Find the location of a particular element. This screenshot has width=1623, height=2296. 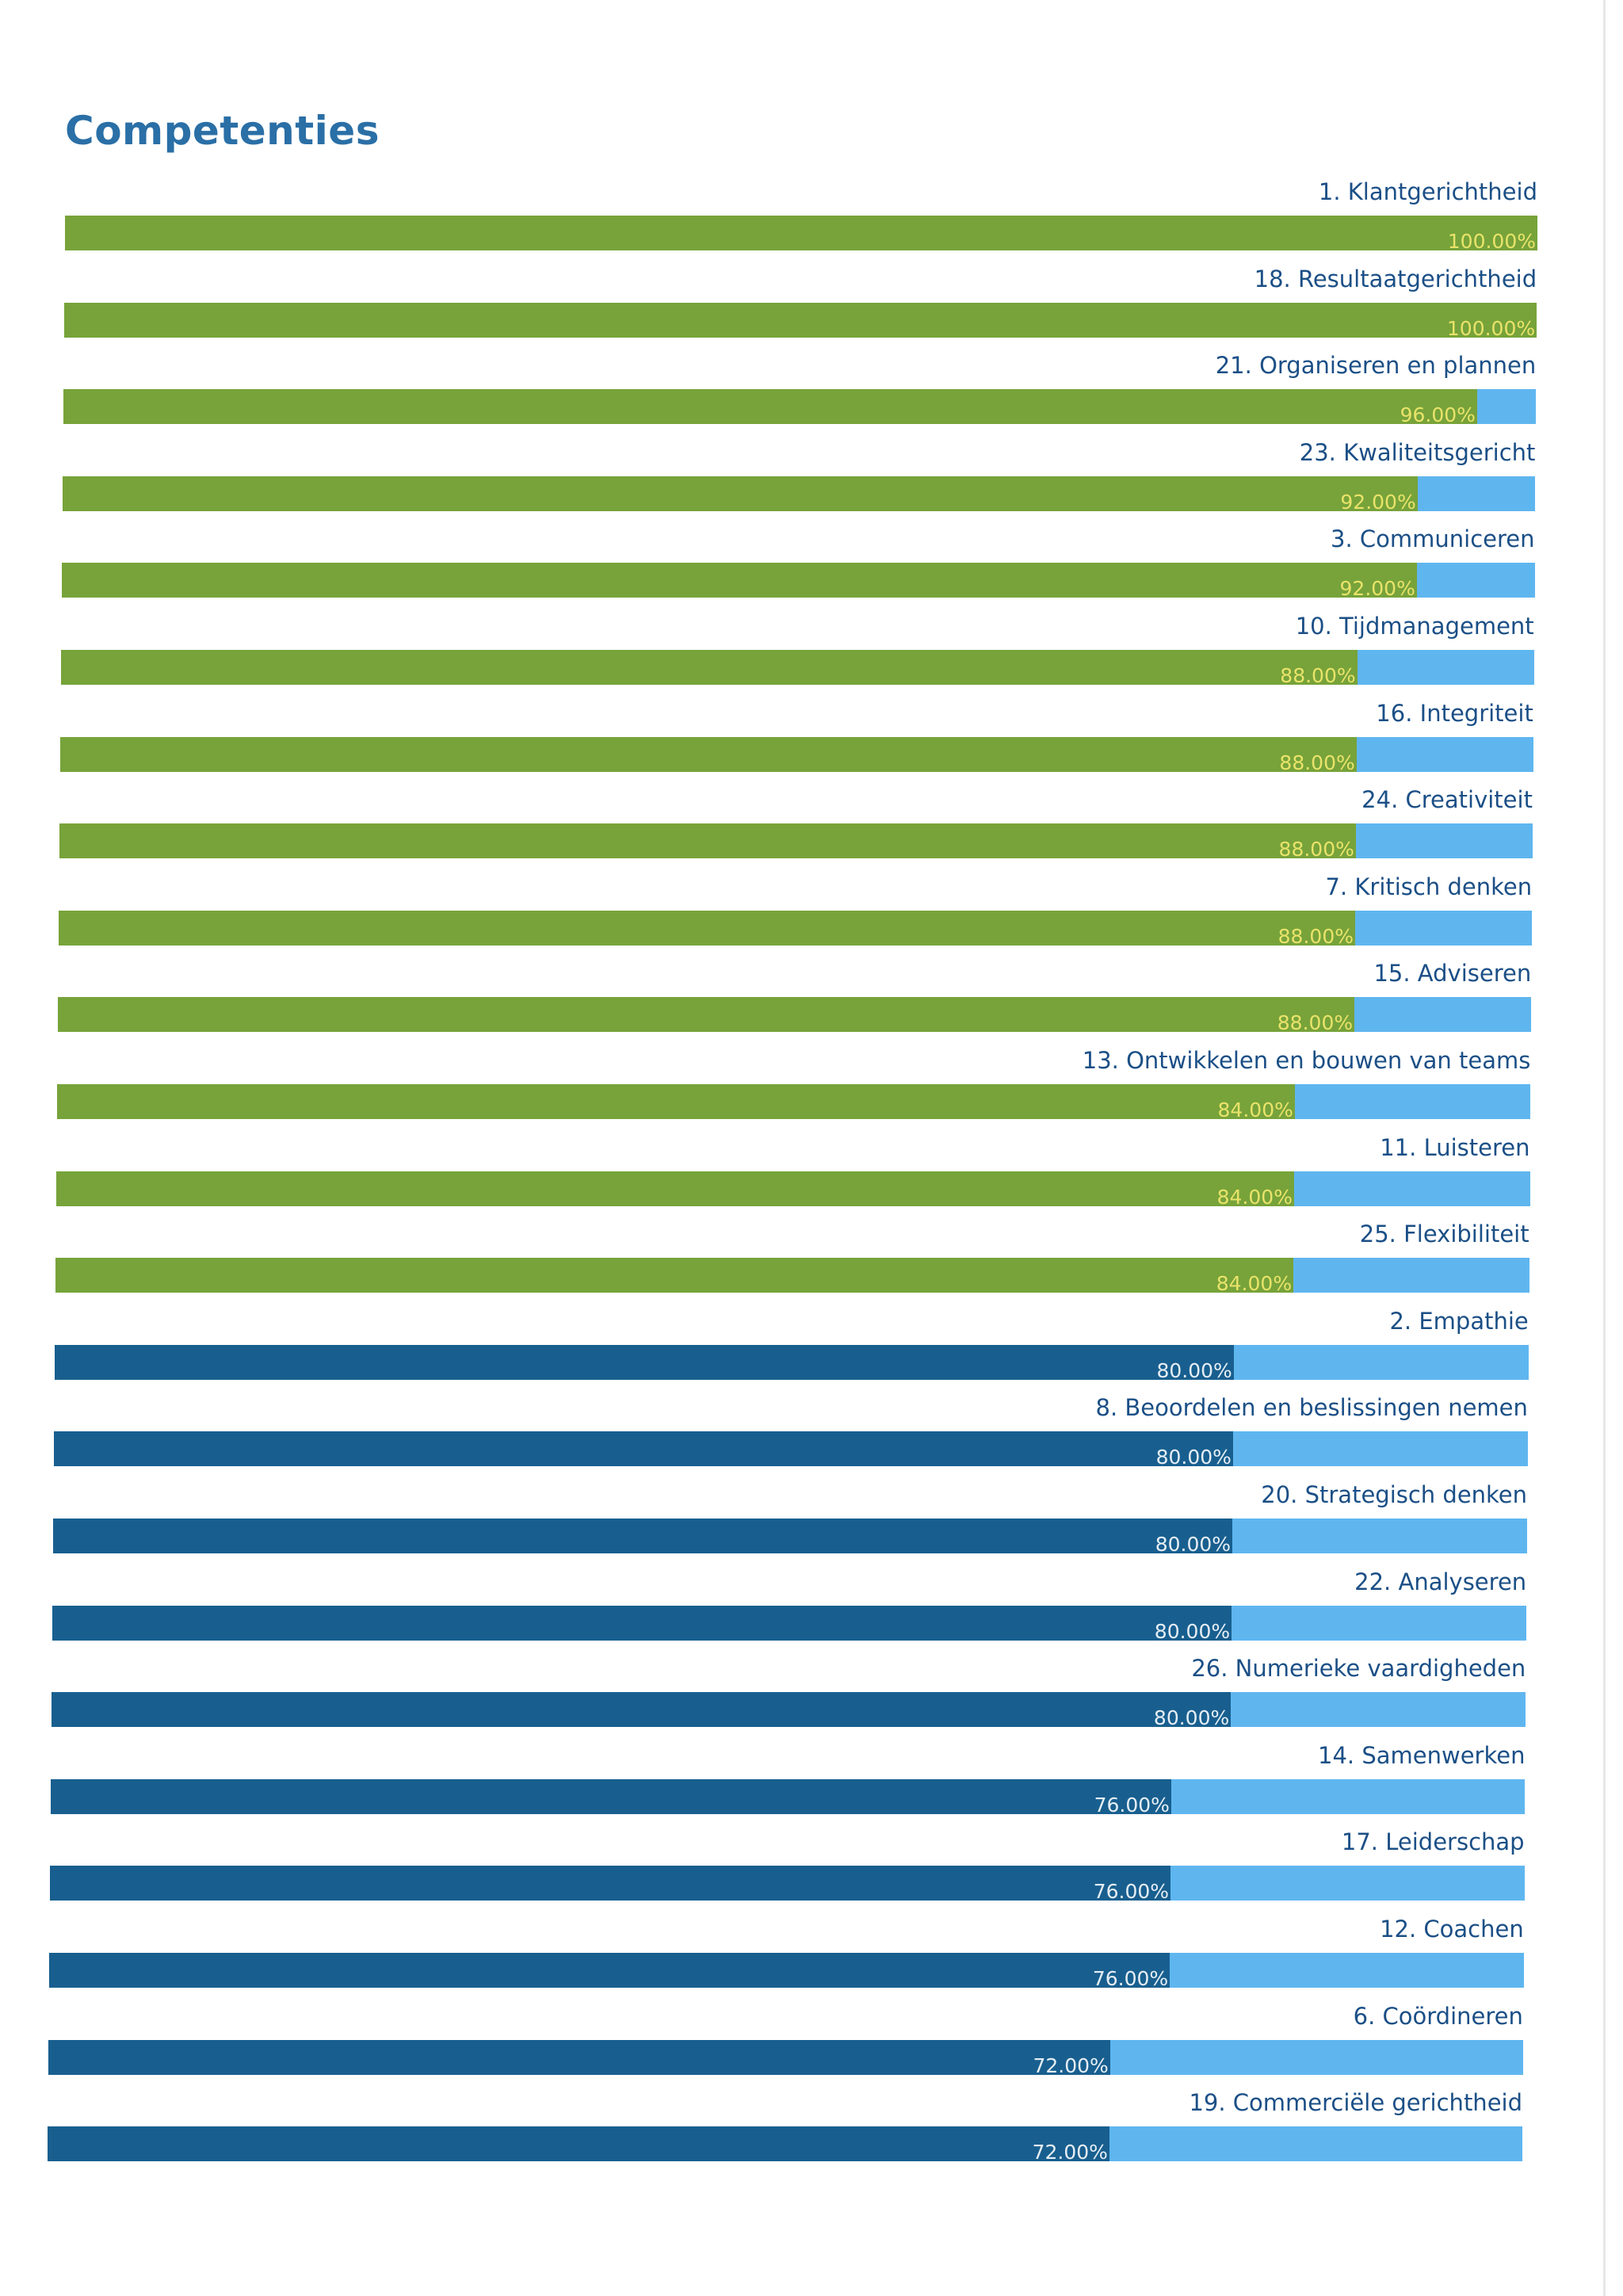

bar-row: 11. Luisteren 84.00% is located at coordinates (793, 1175).